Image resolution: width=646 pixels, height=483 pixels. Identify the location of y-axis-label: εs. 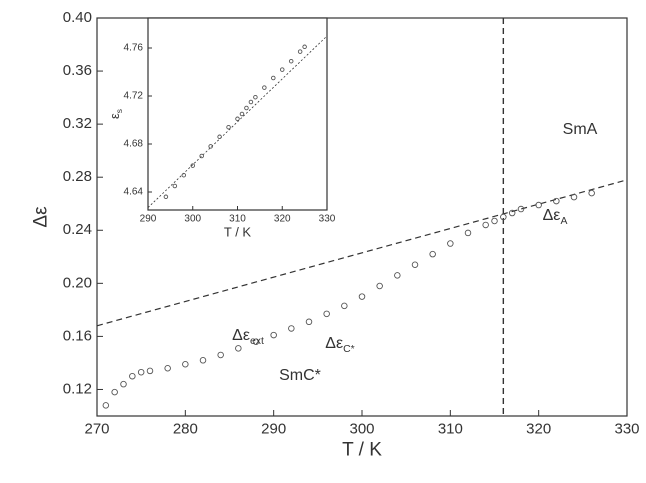
(115, 114).